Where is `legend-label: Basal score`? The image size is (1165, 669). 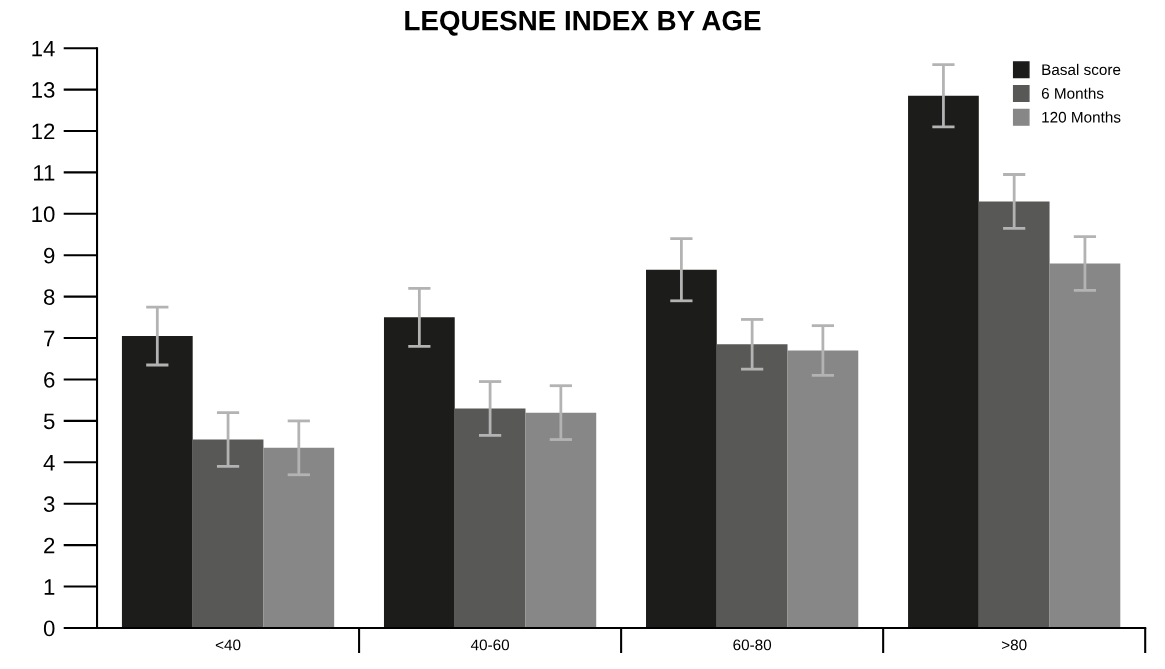
legend-label: Basal score is located at coordinates (1081, 69).